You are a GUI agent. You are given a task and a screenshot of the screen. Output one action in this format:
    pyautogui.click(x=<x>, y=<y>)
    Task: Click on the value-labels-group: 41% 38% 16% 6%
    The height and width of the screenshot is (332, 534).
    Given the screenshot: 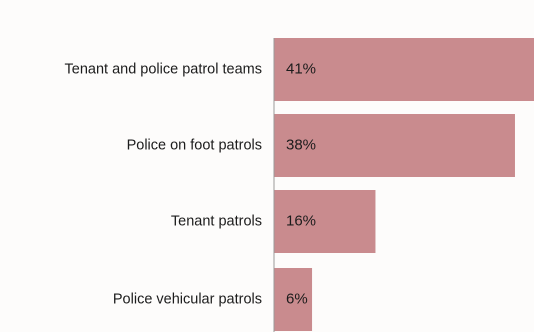 What is the action you would take?
    pyautogui.click(x=301, y=183)
    